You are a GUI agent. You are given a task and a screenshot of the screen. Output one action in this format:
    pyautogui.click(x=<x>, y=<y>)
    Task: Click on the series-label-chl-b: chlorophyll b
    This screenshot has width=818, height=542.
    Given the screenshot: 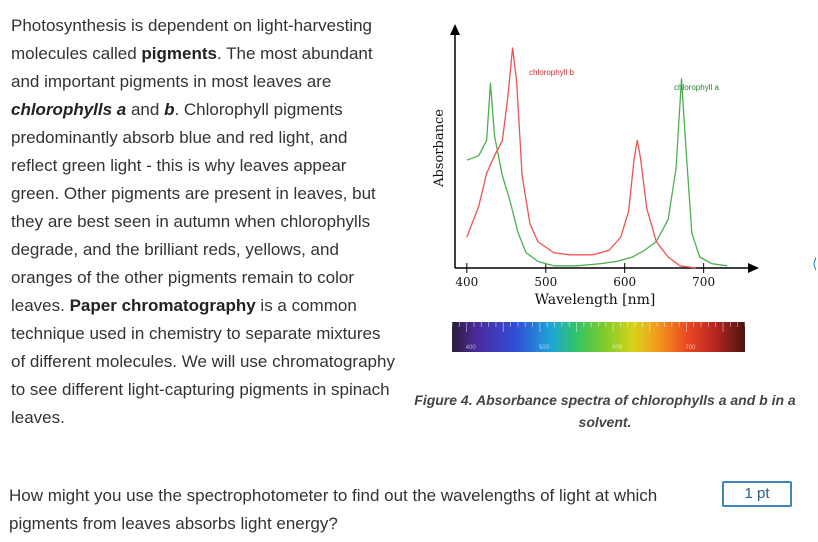 What is the action you would take?
    pyautogui.click(x=551, y=72)
    